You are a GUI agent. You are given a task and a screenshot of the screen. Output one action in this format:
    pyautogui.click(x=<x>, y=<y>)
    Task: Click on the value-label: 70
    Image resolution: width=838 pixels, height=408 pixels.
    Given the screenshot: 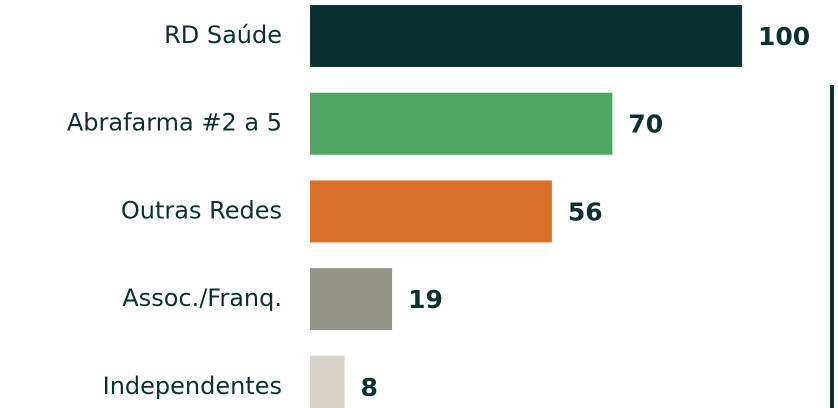 What is the action you would take?
    pyautogui.click(x=645, y=124)
    